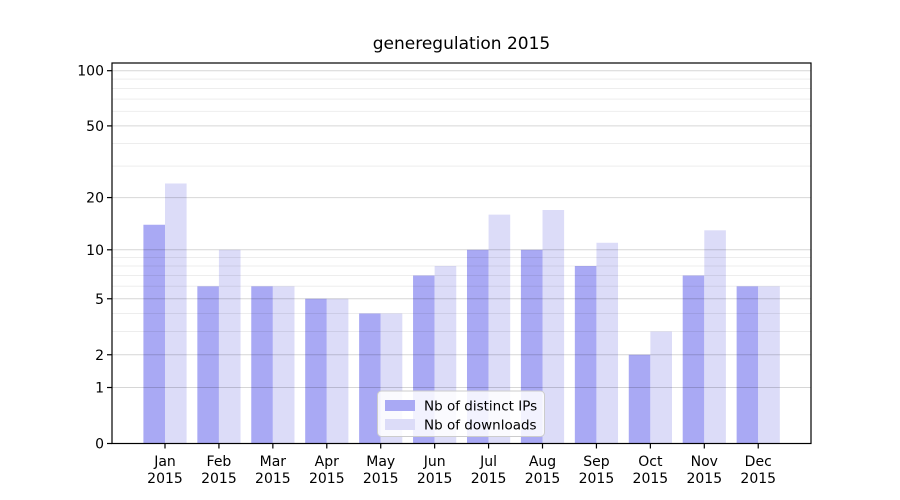 Image resolution: width=900 pixels, height=500 pixels. What do you see at coordinates (585, 355) in the screenshot?
I see `bar-ips-sep-2015` at bounding box center [585, 355].